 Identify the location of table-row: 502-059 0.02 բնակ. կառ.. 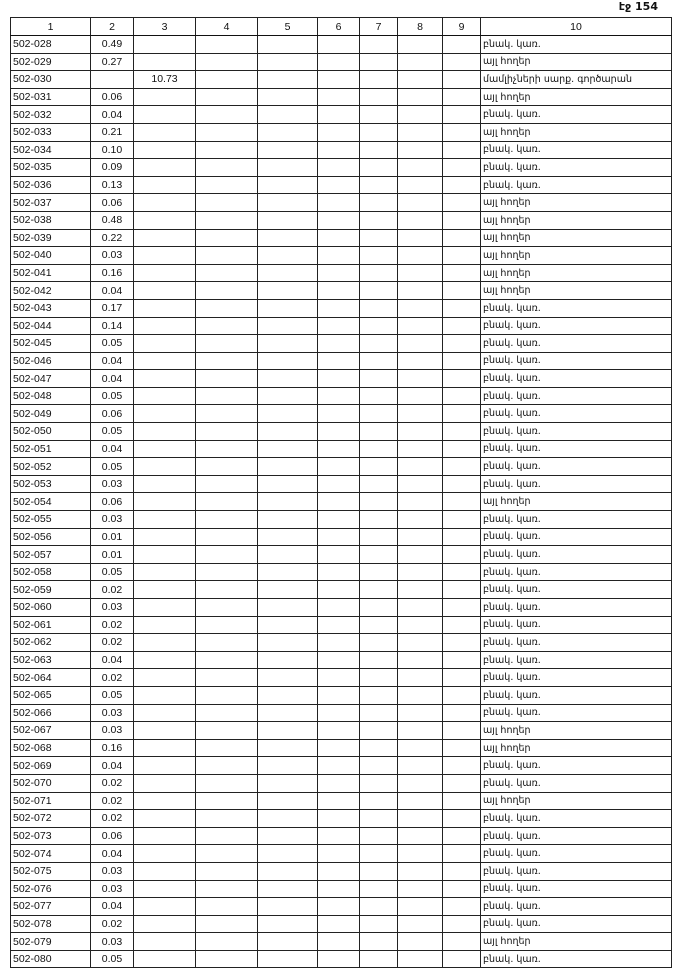
(341, 589).